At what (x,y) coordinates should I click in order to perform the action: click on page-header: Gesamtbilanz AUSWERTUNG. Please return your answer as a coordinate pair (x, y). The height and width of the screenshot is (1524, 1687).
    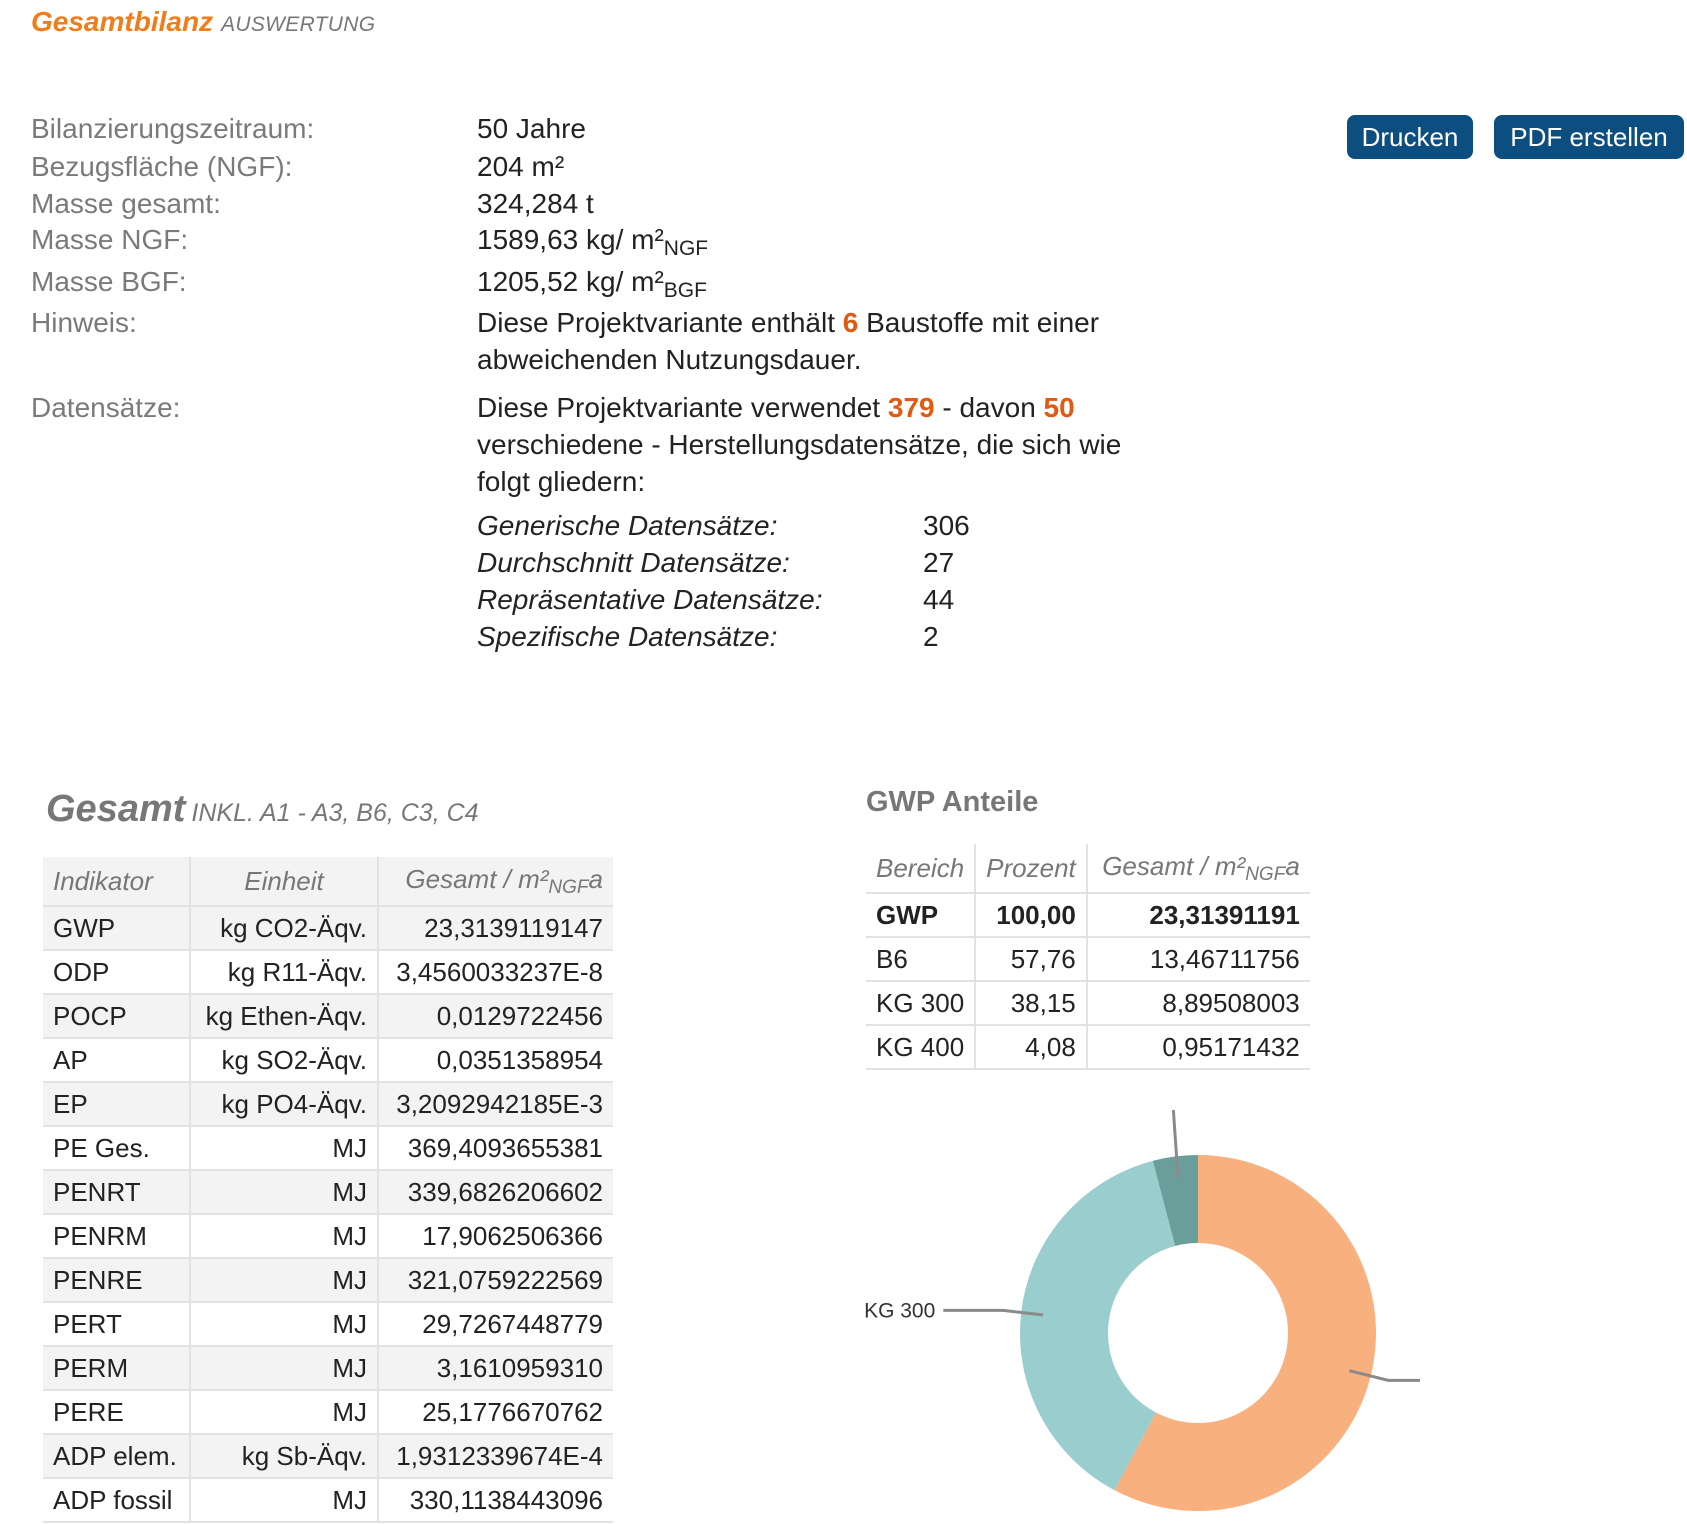
    Looking at the image, I should click on (203, 22).